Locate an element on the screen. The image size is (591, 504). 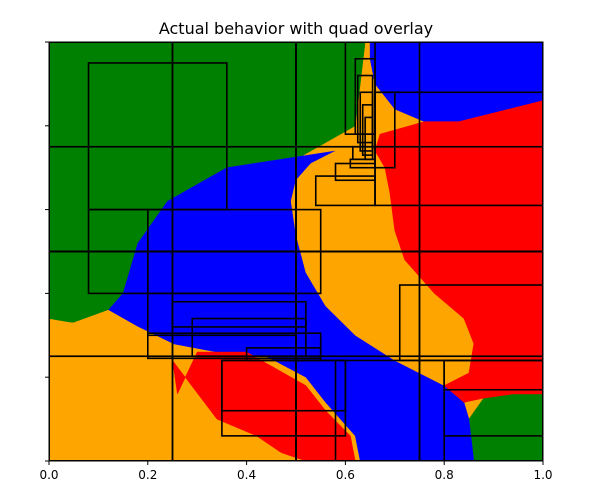
x-axis: 0.0 0.2 0.4 0.6 0.8 1.0 is located at coordinates (296, 471).